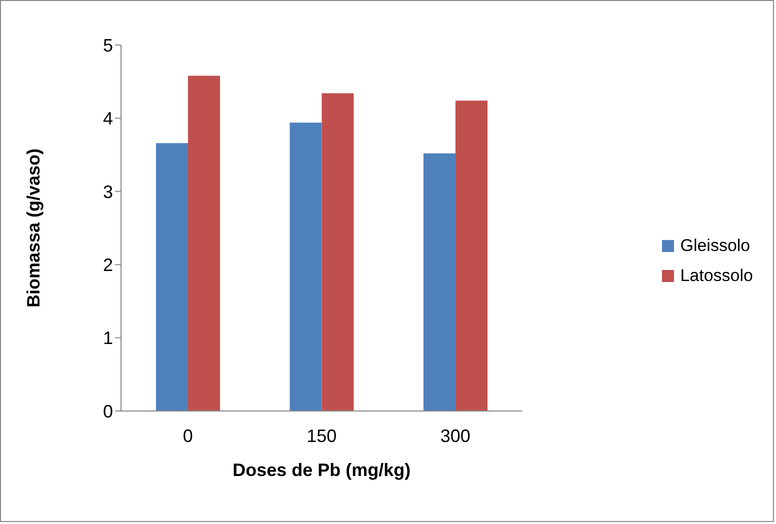 This screenshot has height=524, width=776. What do you see at coordinates (107, 338) in the screenshot?
I see `y-tick-label: 1` at bounding box center [107, 338].